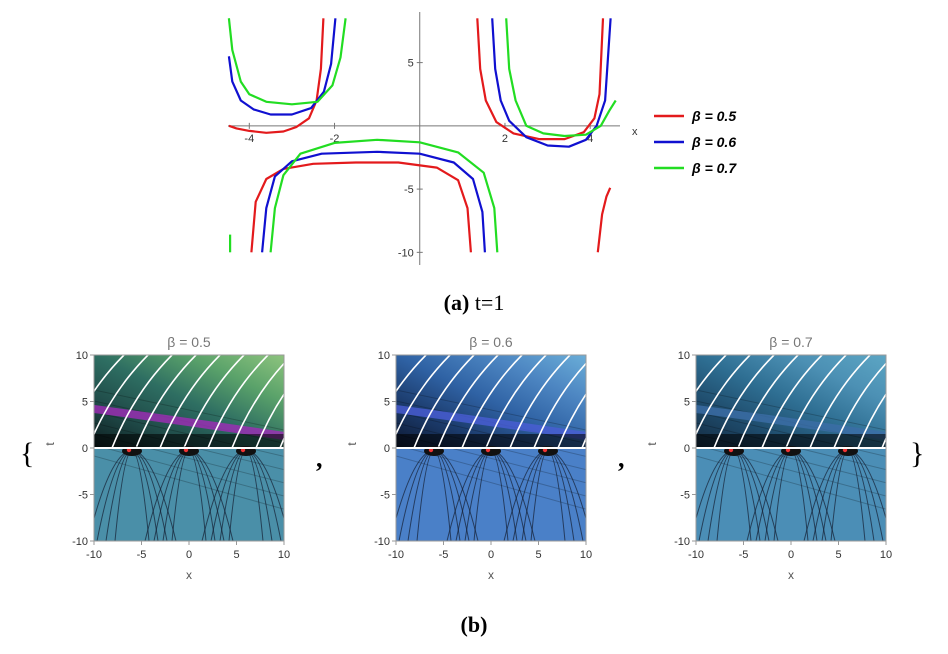  Describe the element at coordinates (590, 139) in the screenshot. I see `x-tick-label: 4` at that location.